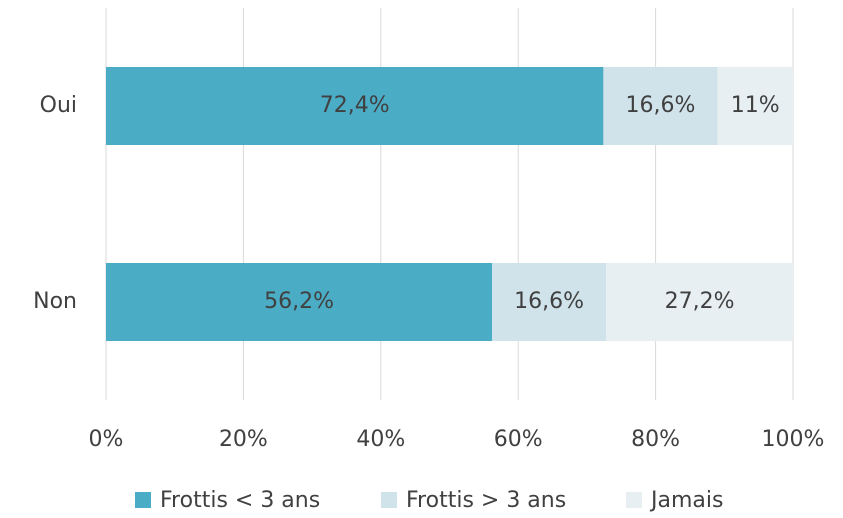 The width and height of the screenshot is (843, 518). What do you see at coordinates (380, 439) in the screenshot?
I see `x-tick-label: 40%` at bounding box center [380, 439].